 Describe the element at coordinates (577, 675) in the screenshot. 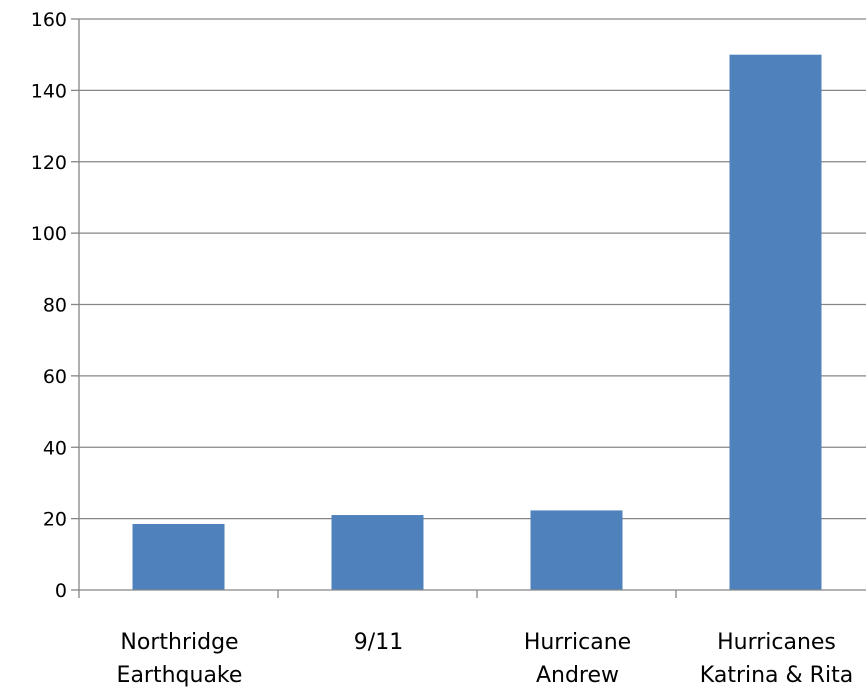

I see `x-category-label-line: Andrew` at that location.